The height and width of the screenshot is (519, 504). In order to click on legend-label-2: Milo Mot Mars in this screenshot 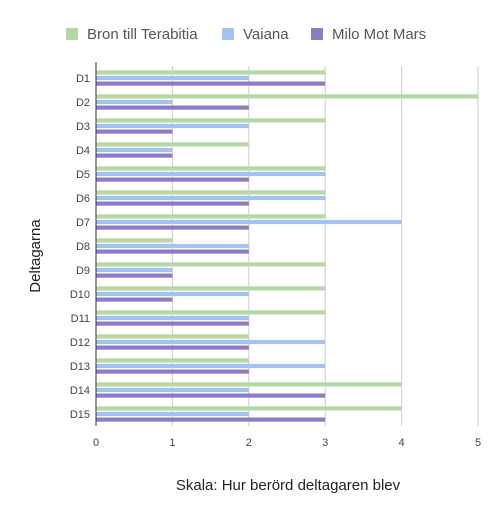, I will do `click(379, 34)`.